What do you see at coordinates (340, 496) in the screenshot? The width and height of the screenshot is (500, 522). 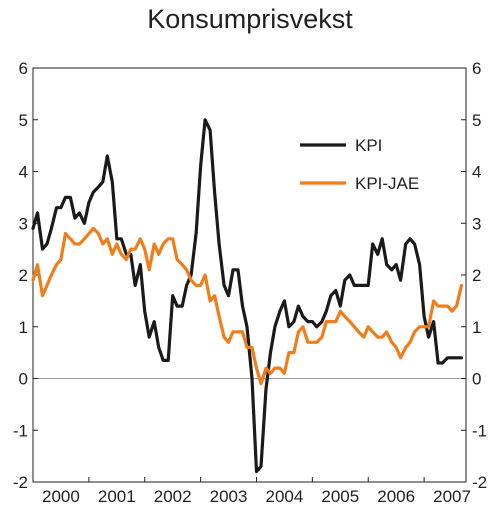 I see `x-tick-label: 2005` at bounding box center [340, 496].